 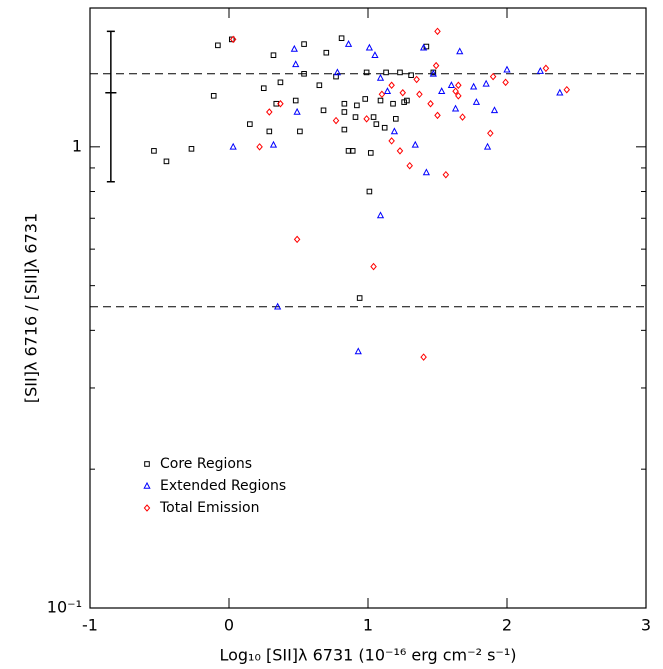 What do you see at coordinates (206, 464) in the screenshot?
I see `legend-label: Core Regions` at bounding box center [206, 464].